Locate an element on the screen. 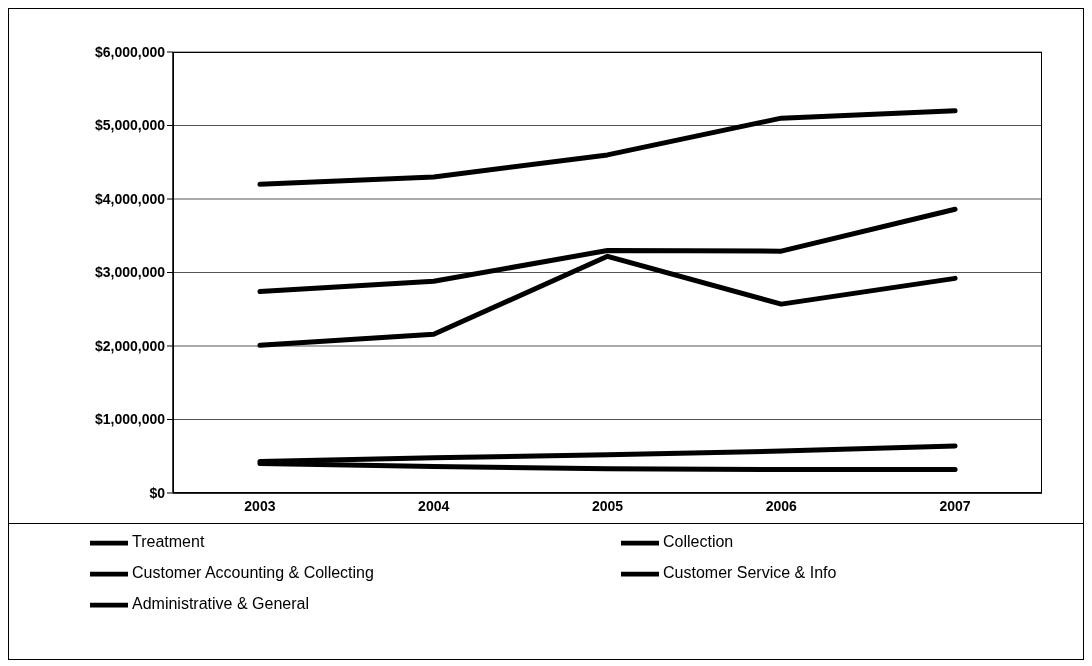 This screenshot has height=666, width=1092. y-tick-label: $2,000,000 is located at coordinates (130, 345).